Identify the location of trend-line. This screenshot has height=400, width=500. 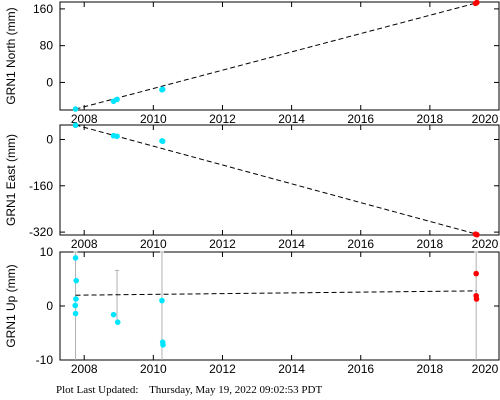
(276, 293).